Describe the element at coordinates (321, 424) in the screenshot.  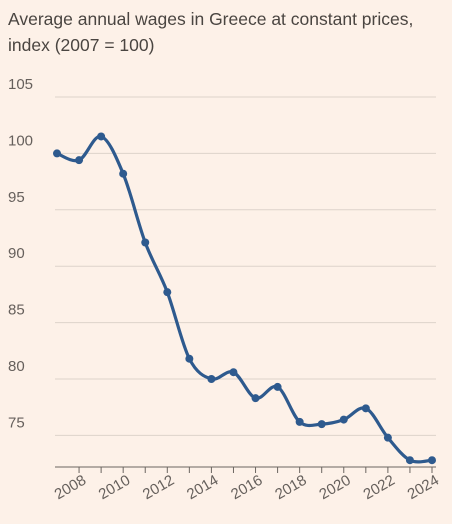
I see `data-point-2019` at that location.